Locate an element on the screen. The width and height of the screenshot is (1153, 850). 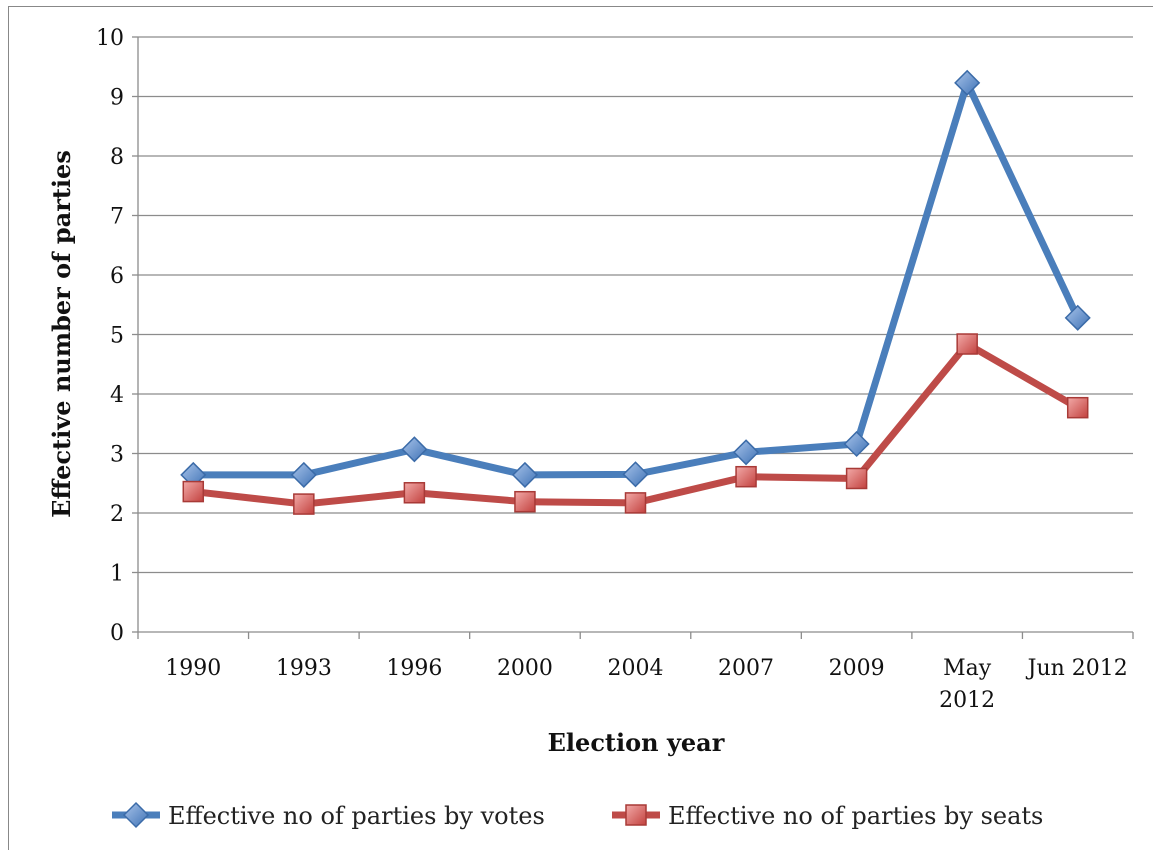
x-tick-label: 2004 is located at coordinates (636, 668).